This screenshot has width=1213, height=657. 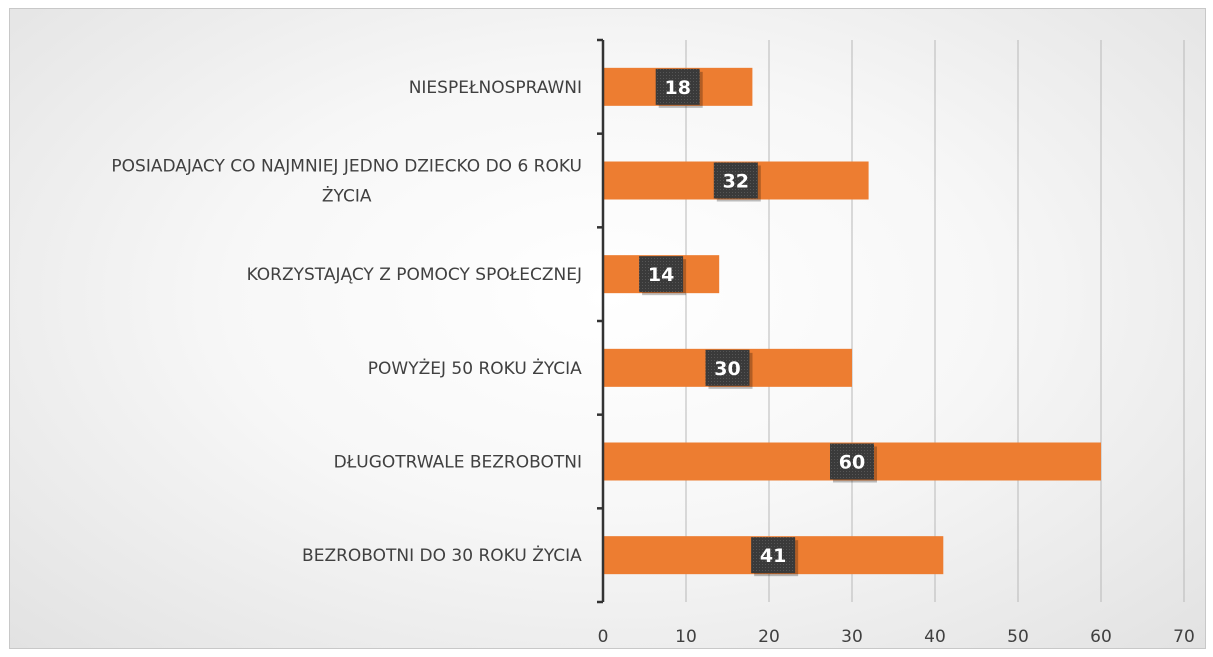 I want to click on x-tick-label: 0, so click(x=603, y=637).